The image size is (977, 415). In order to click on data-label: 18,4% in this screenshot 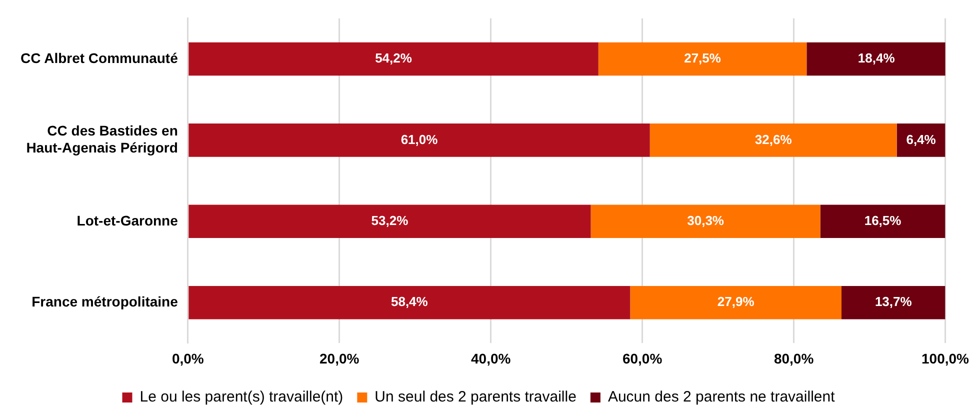, I will do `click(877, 58)`.